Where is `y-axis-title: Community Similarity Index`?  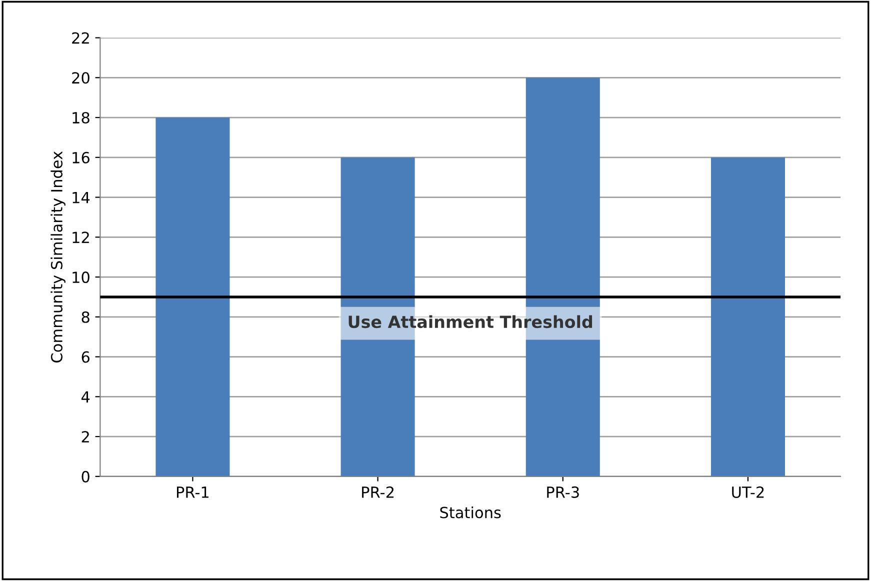
y-axis-title: Community Similarity Index is located at coordinates (58, 256).